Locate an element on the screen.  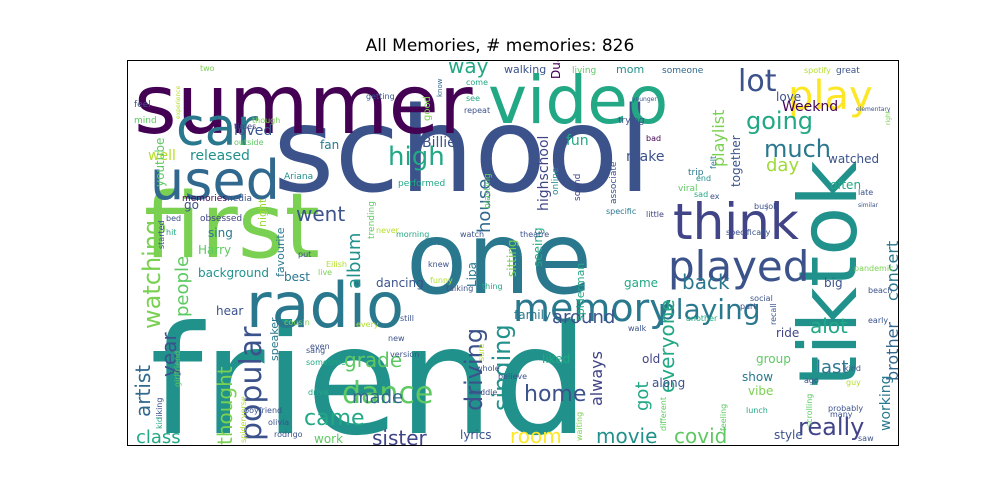
word-fan: fan is located at coordinates (329, 145).